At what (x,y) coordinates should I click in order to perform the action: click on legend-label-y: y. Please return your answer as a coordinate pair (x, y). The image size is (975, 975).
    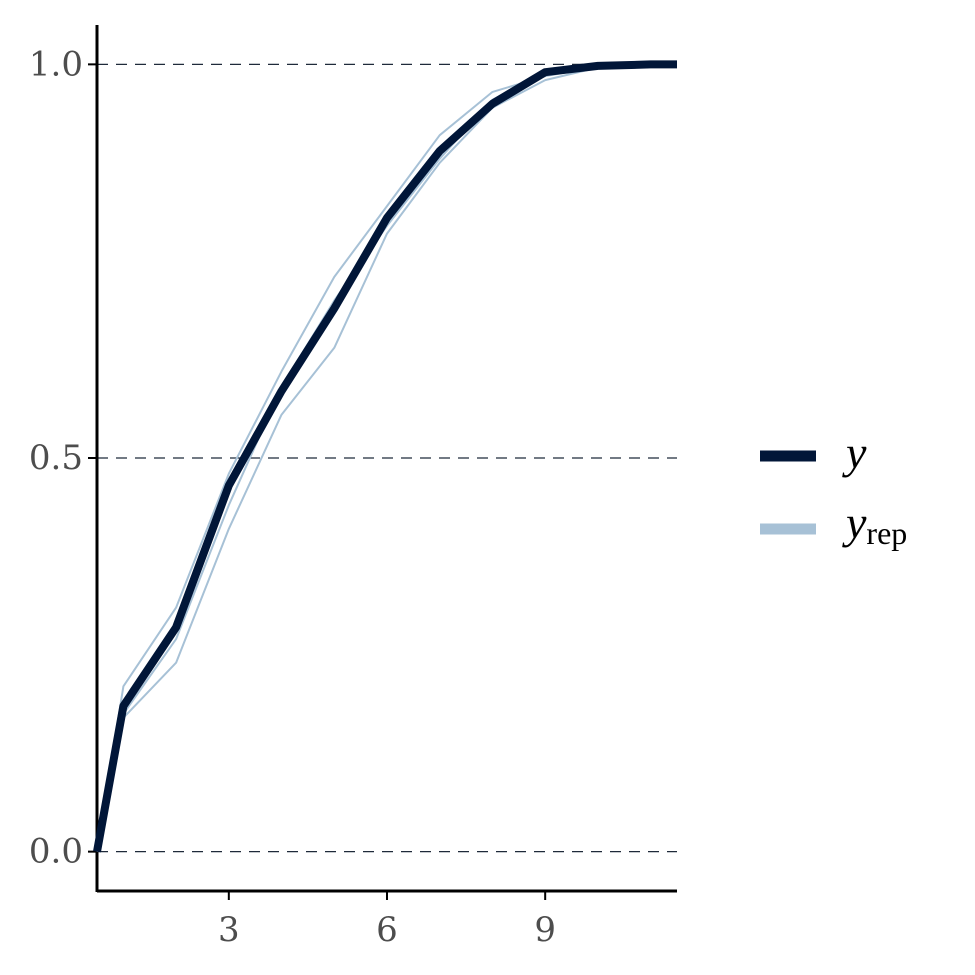
    Looking at the image, I should click on (854, 452).